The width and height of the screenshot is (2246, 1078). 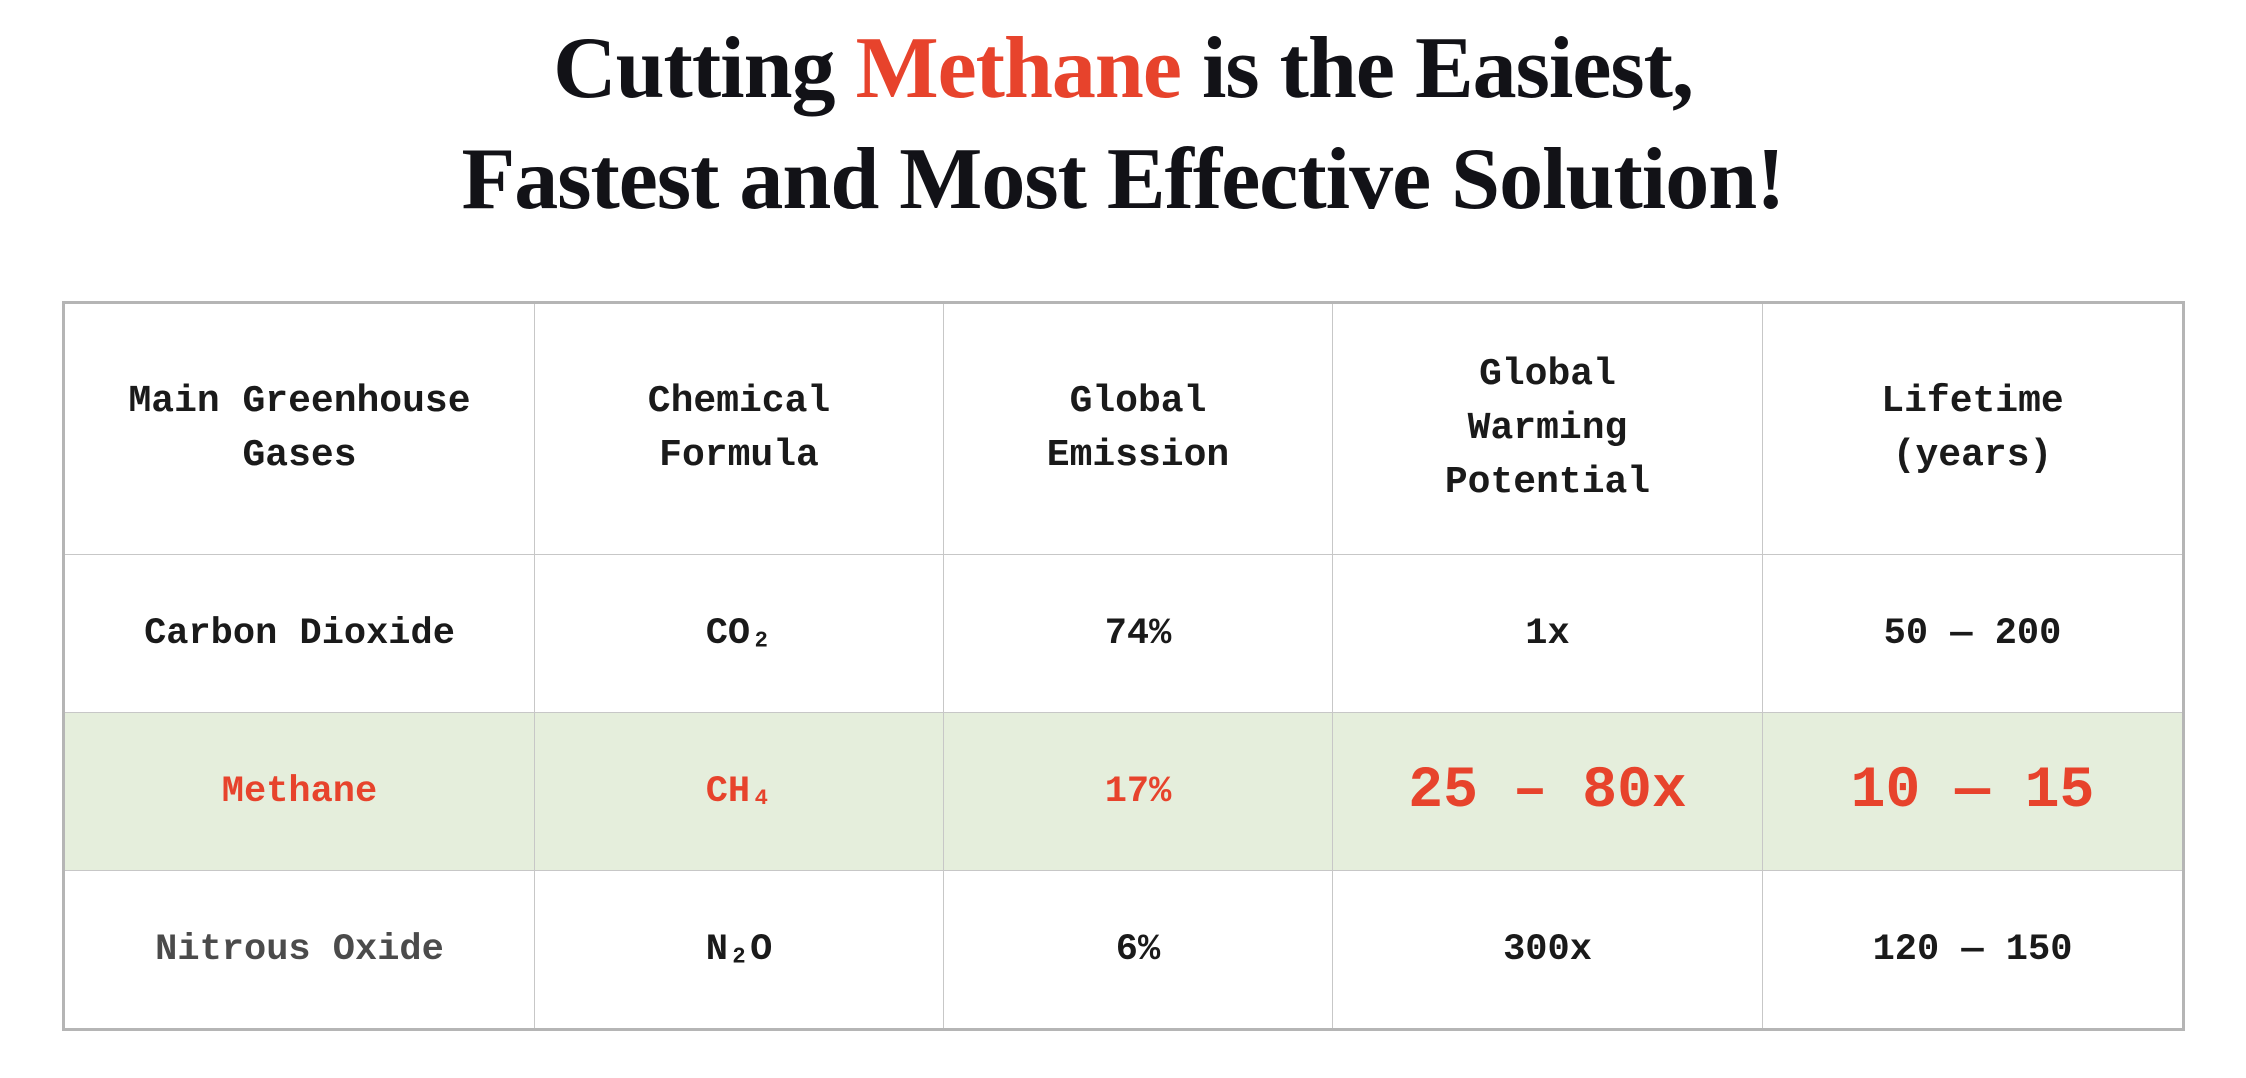 I want to click on cell-global-warming-potential: 300x, so click(x=1547, y=950).